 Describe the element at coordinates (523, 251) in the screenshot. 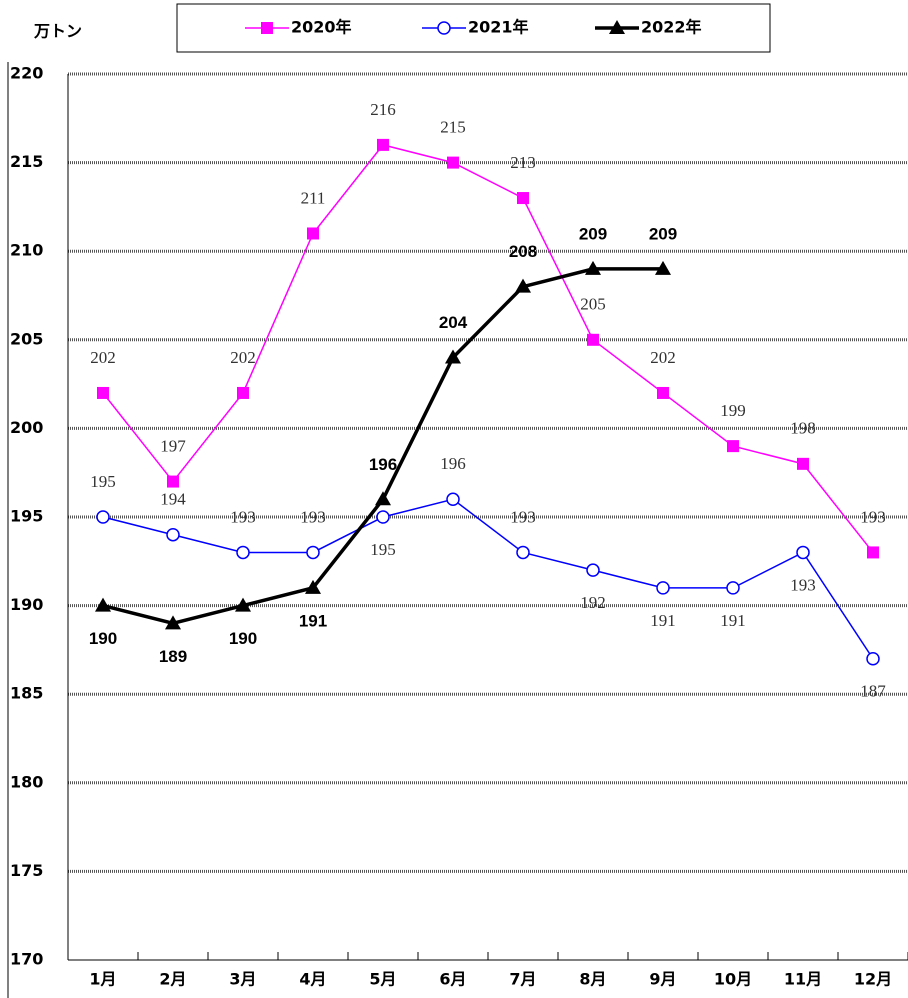

I see `data-label: 208` at that location.